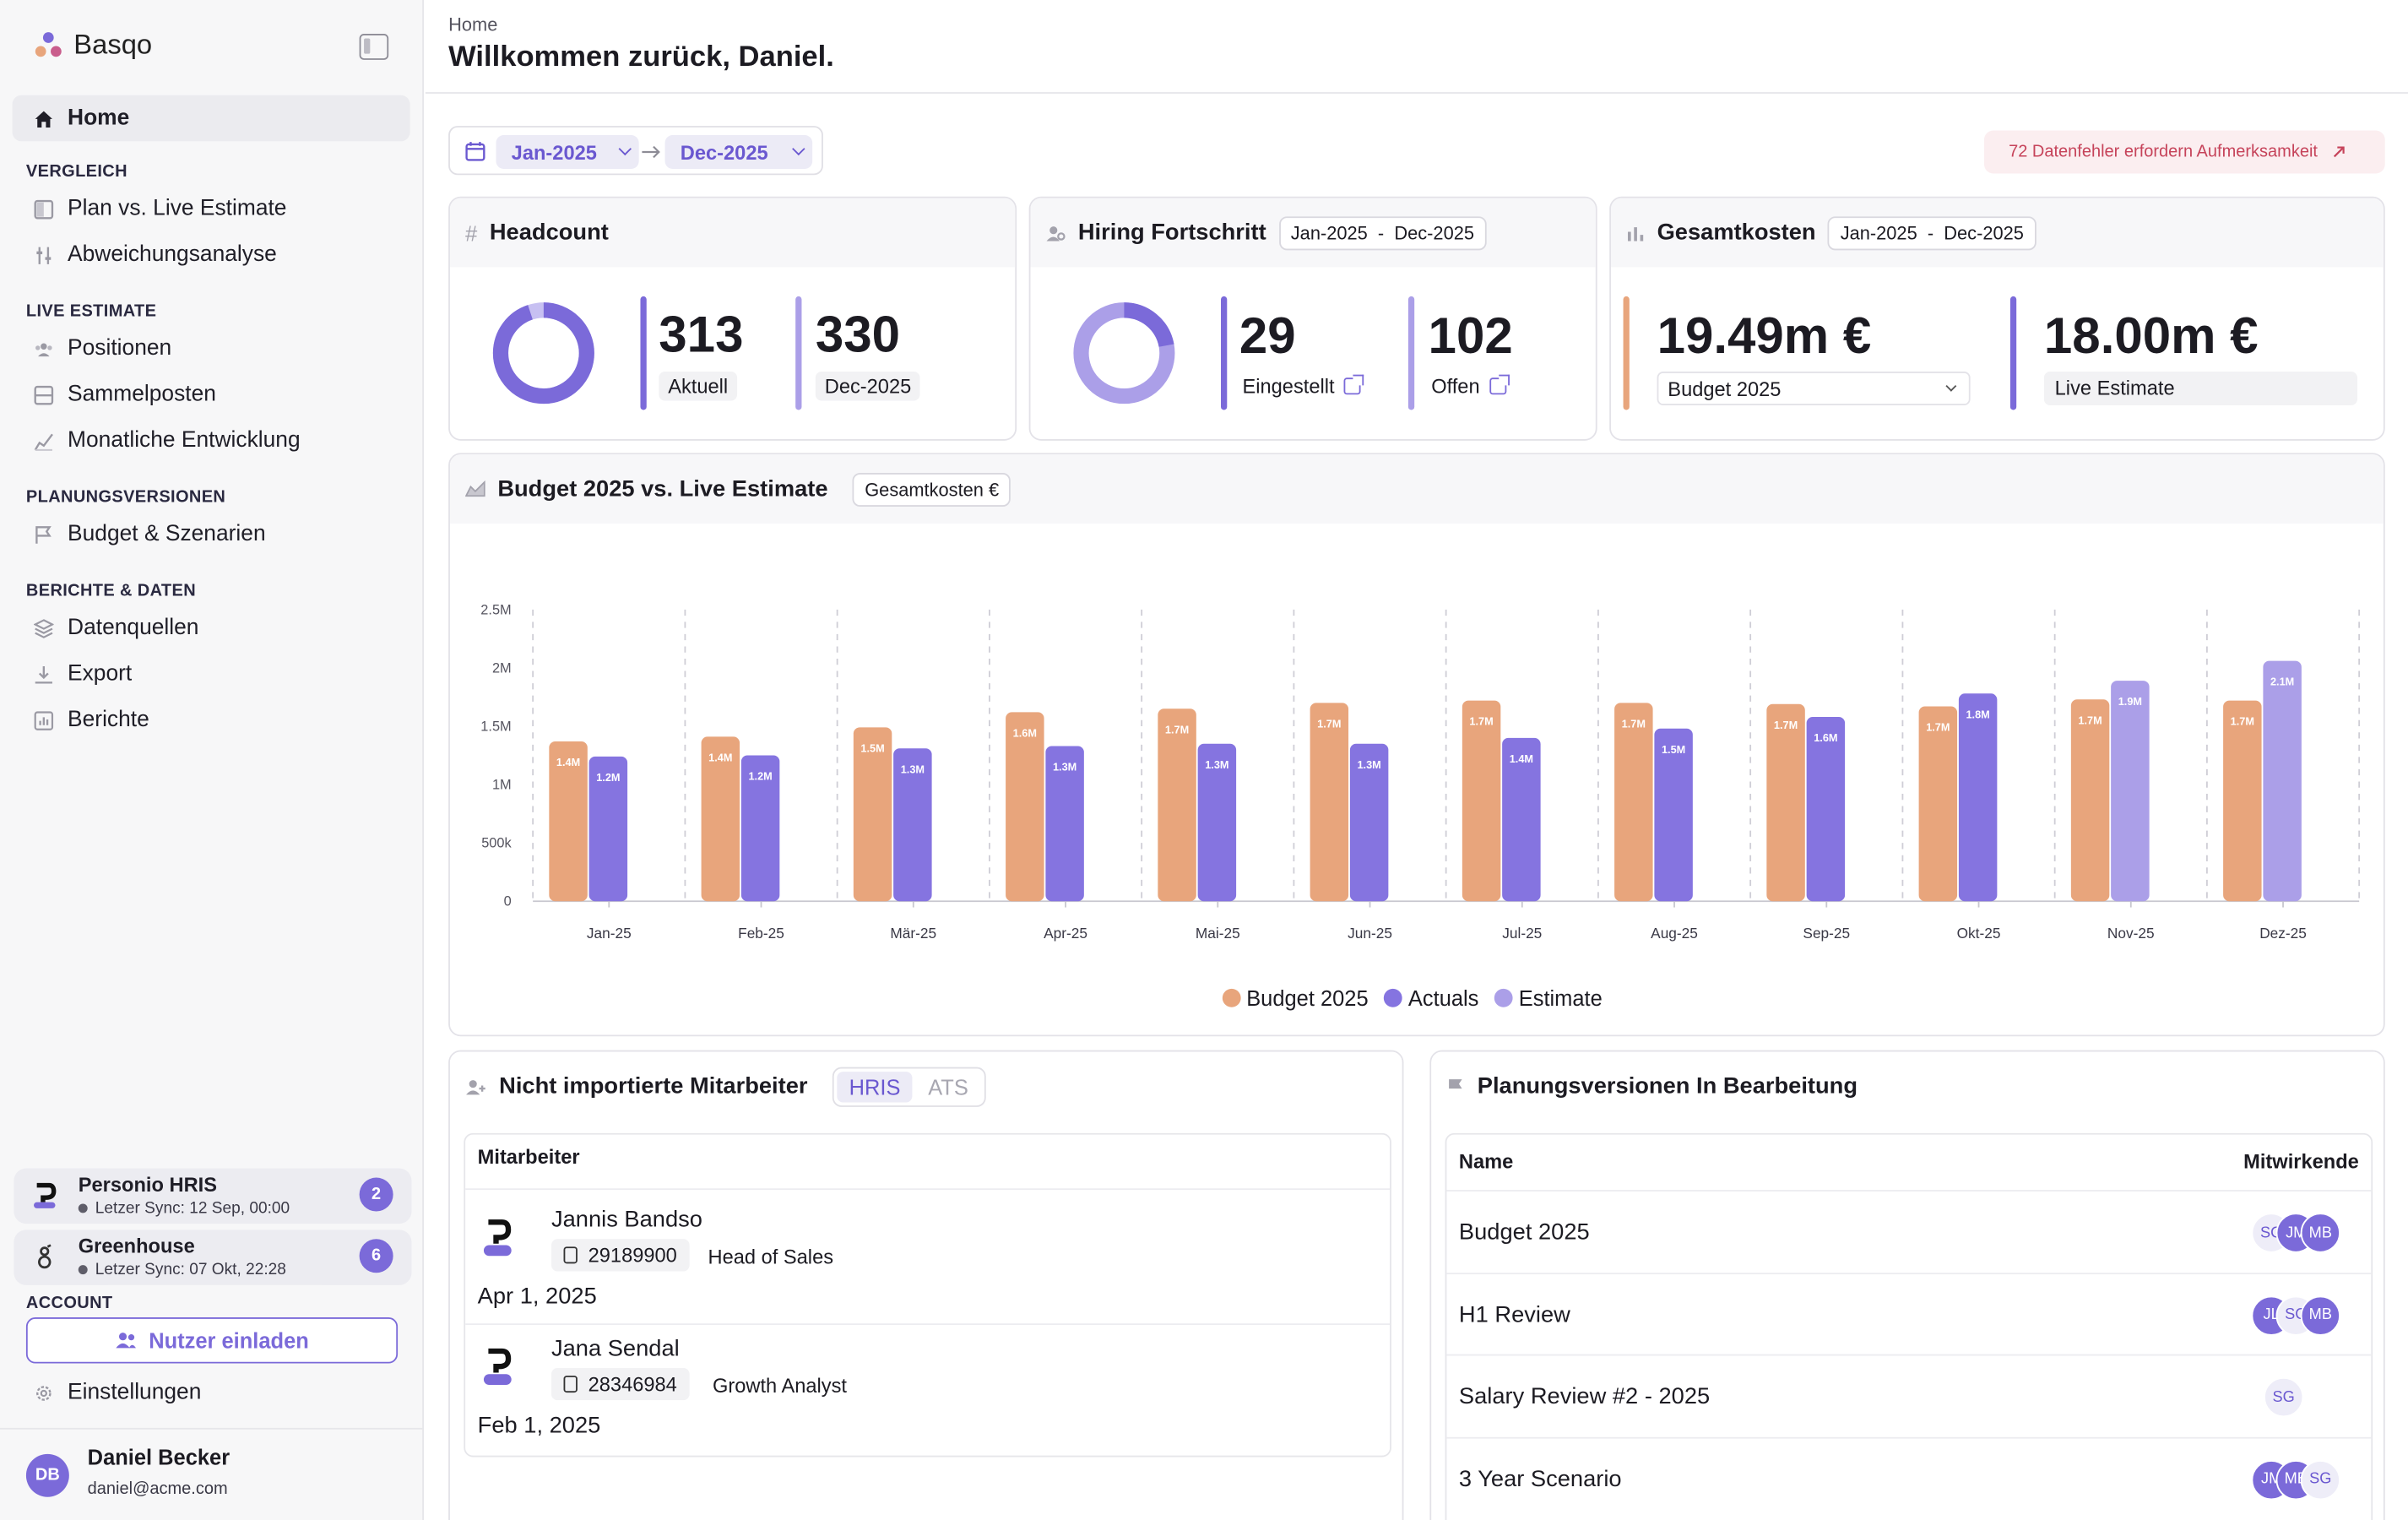  I want to click on bar-data-label: 1.2M, so click(608, 777).